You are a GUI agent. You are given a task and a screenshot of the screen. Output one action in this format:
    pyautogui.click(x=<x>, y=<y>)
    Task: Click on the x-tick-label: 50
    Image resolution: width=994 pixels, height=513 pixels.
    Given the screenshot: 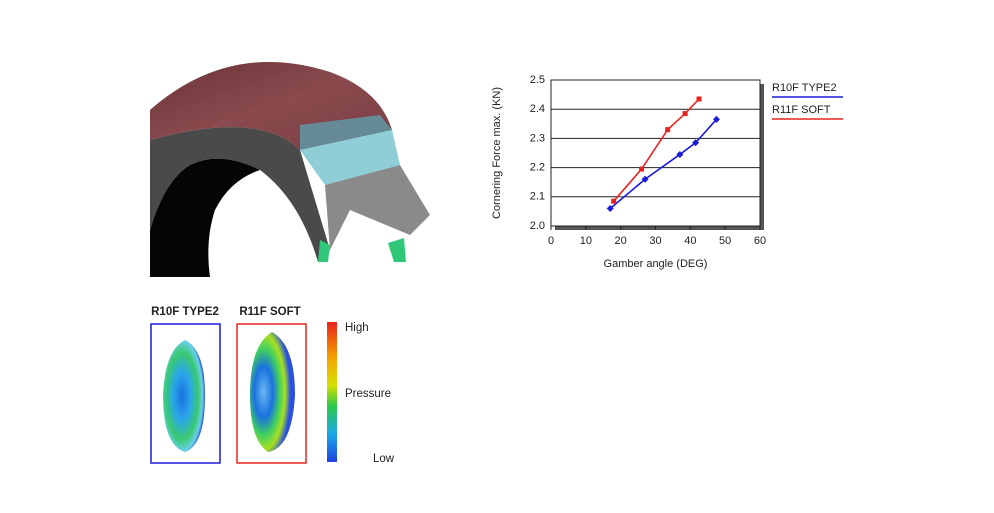 What is the action you would take?
    pyautogui.click(x=725, y=241)
    